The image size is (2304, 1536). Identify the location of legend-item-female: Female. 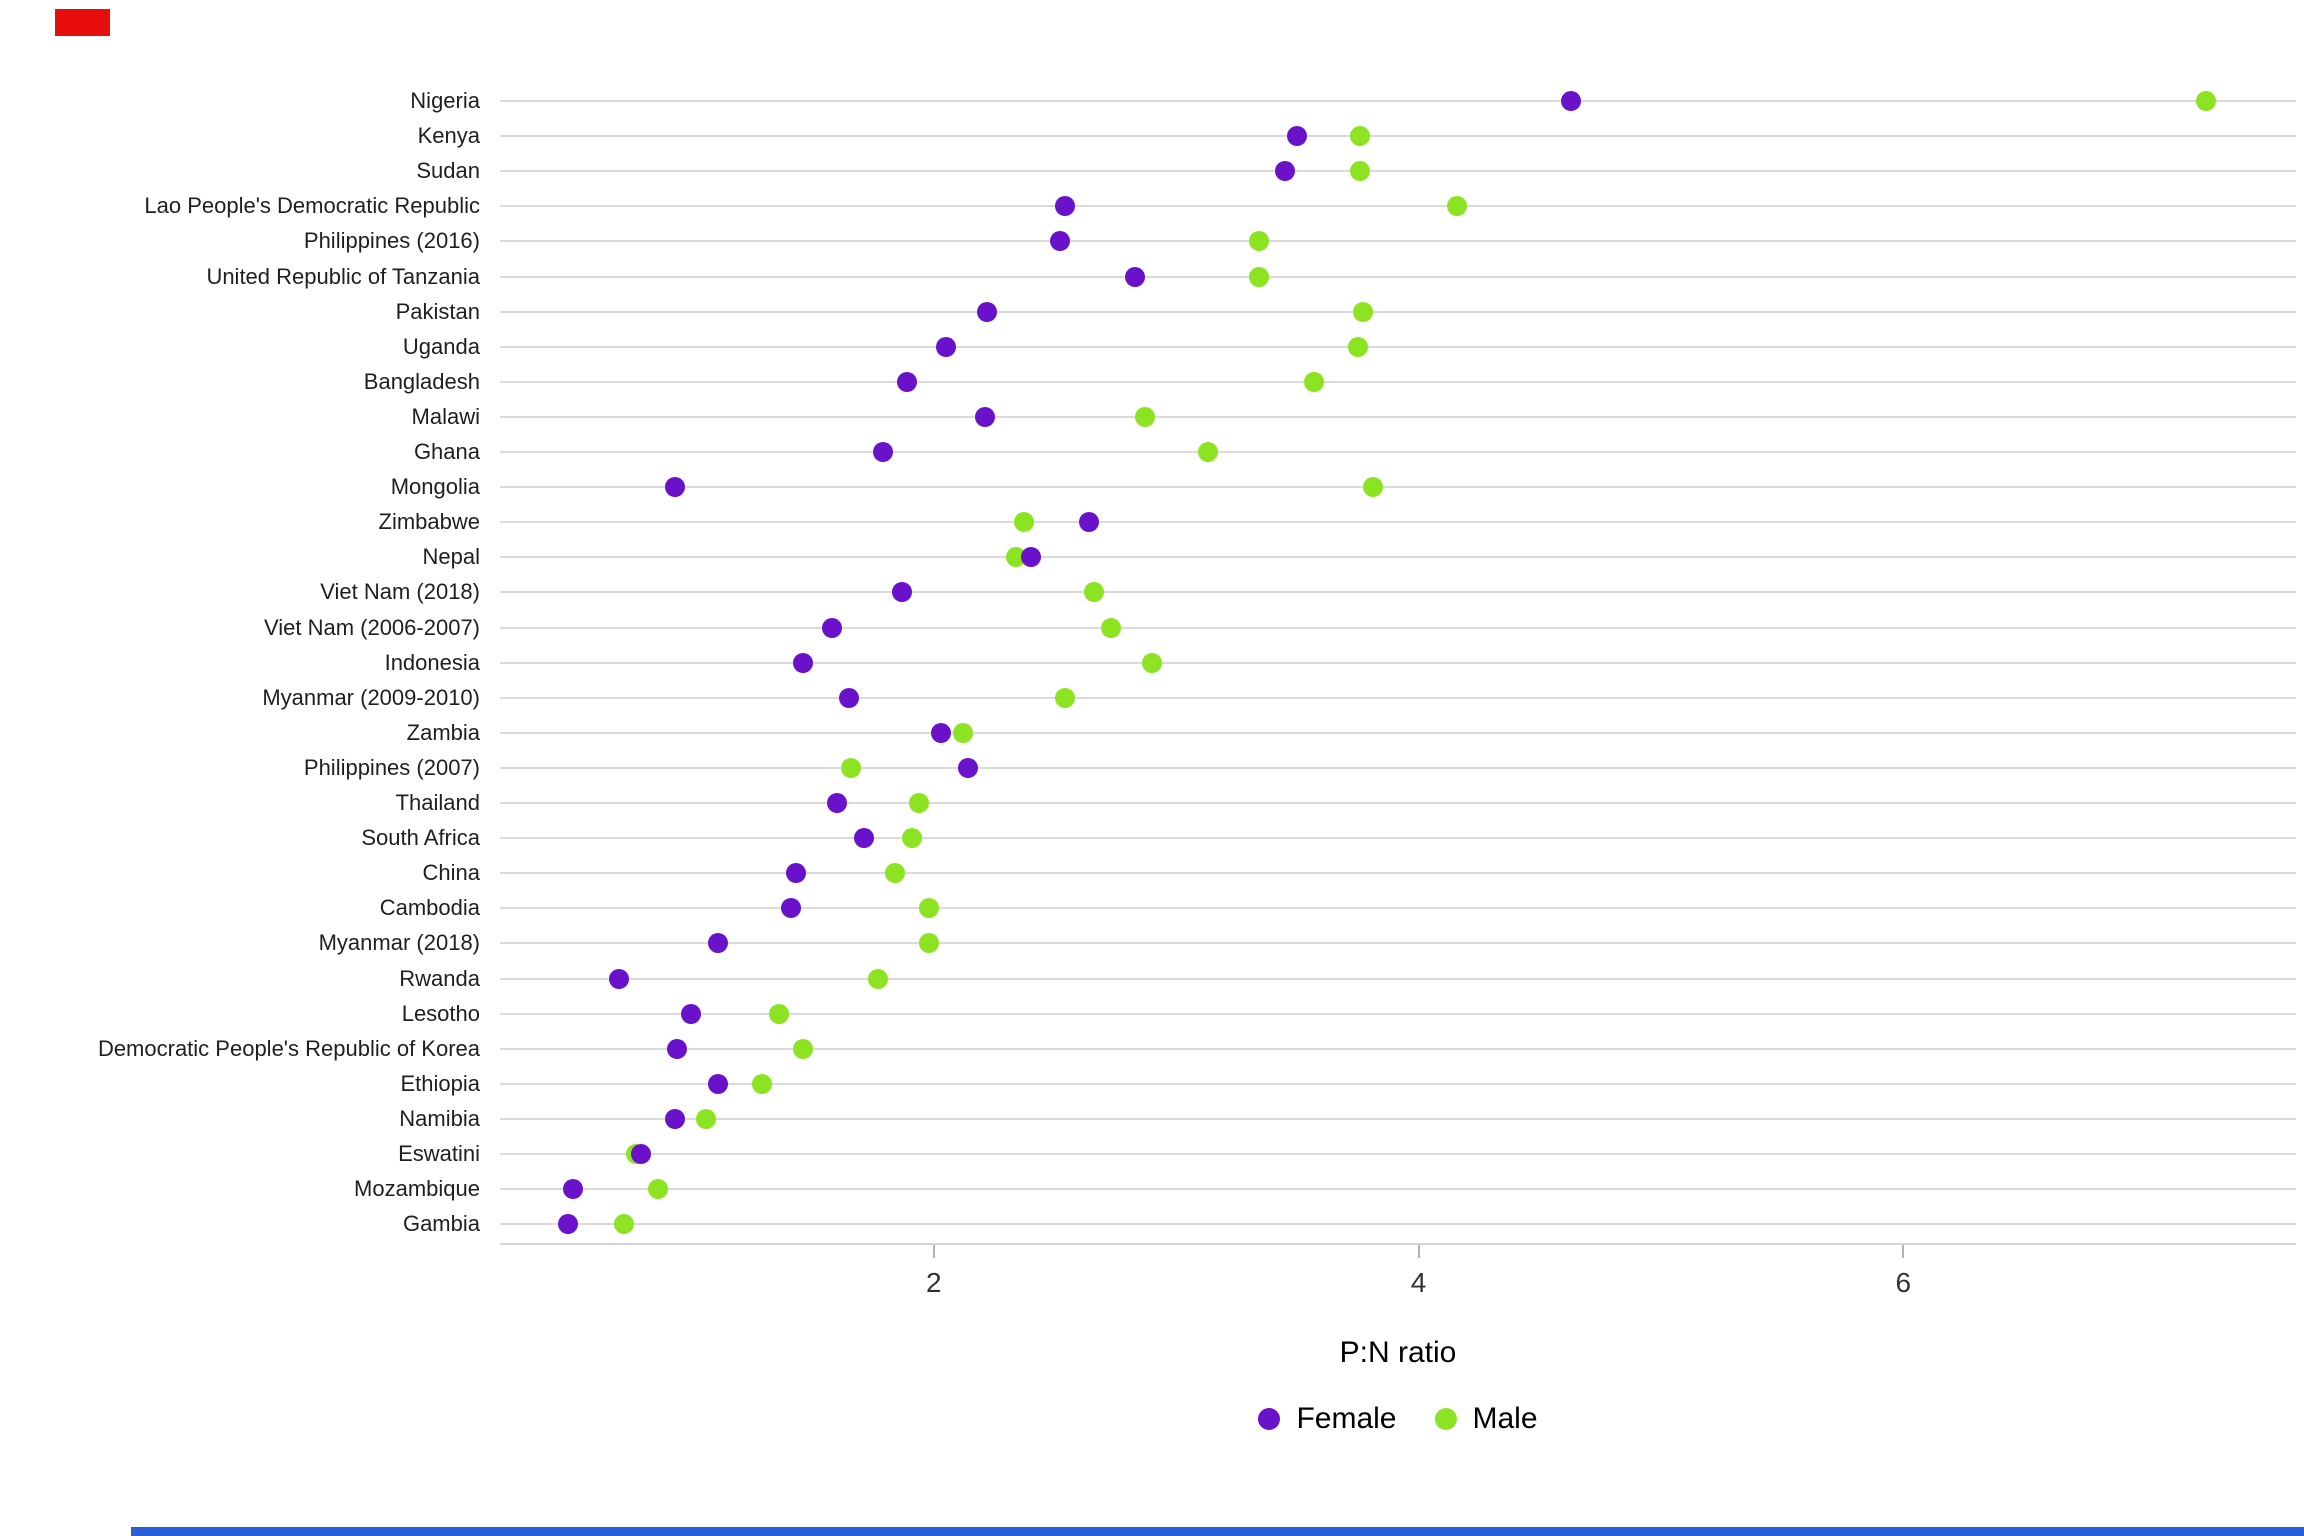
(1327, 1419).